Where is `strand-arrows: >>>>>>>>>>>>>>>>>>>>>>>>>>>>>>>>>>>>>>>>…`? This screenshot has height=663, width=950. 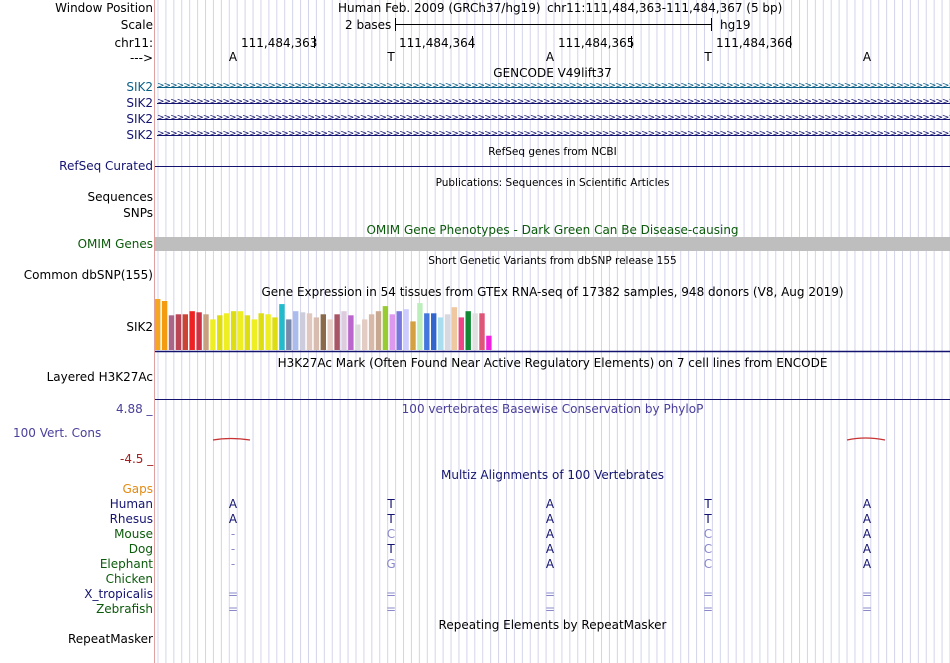
strand-arrows: >>>>>>>>>>>>>>>>>>>>>>>>>>>>>>>>>>>>>>>>… is located at coordinates (553, 86).